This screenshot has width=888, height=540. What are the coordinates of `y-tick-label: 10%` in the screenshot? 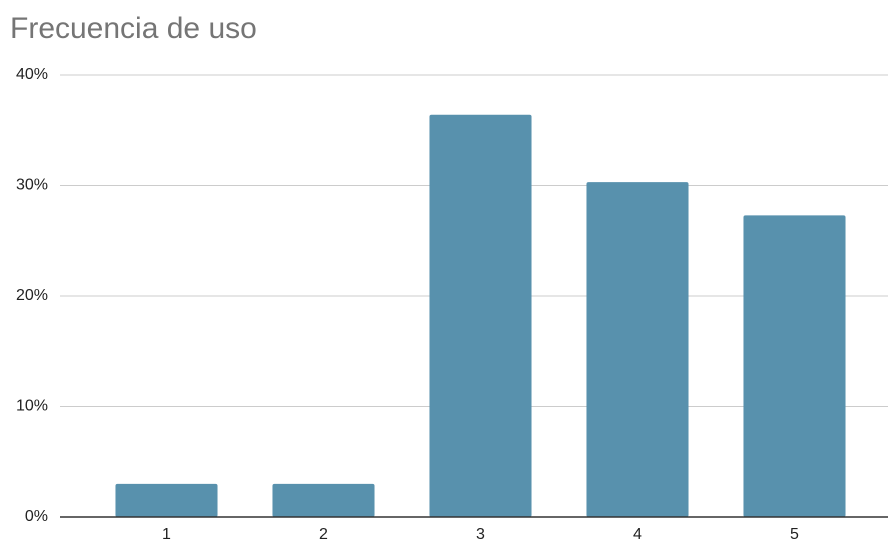 It's located at (32, 406).